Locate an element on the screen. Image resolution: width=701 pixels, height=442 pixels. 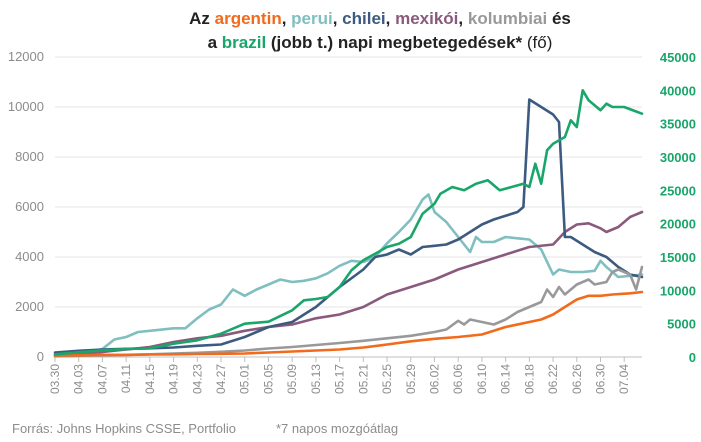
y-left-tick-label: 4000 is located at coordinates (29, 256).